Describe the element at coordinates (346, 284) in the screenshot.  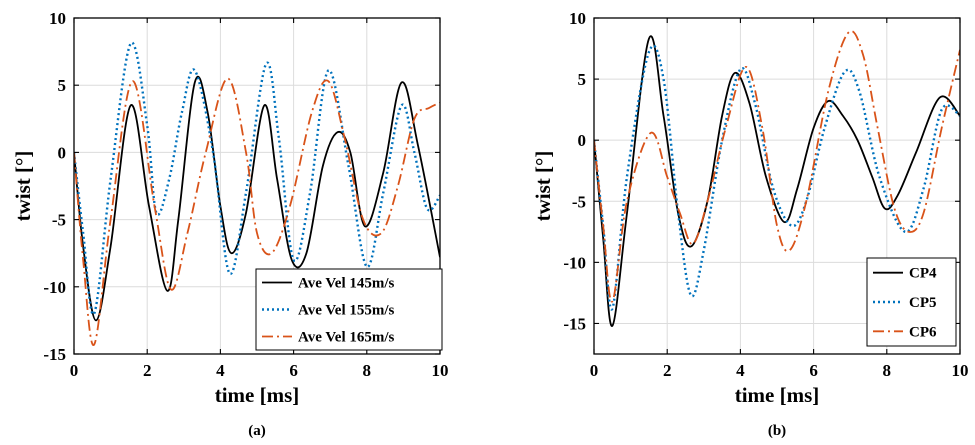
I see `legend-label: Ave Vel 145m/s` at that location.